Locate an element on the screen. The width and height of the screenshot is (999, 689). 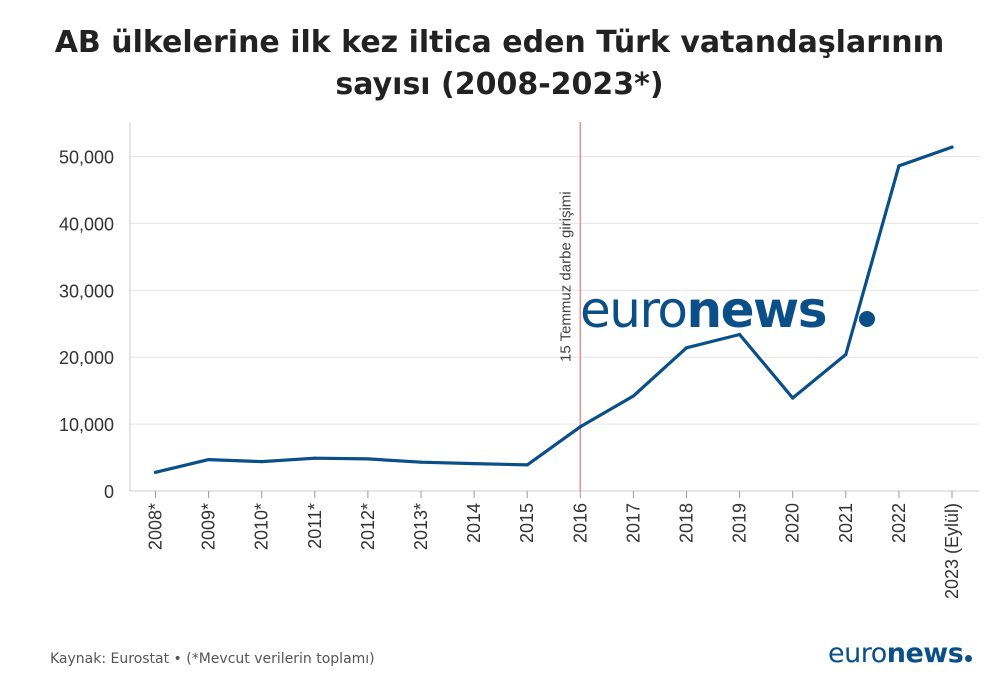
x-tick-label: 2012* is located at coordinates (368, 526).